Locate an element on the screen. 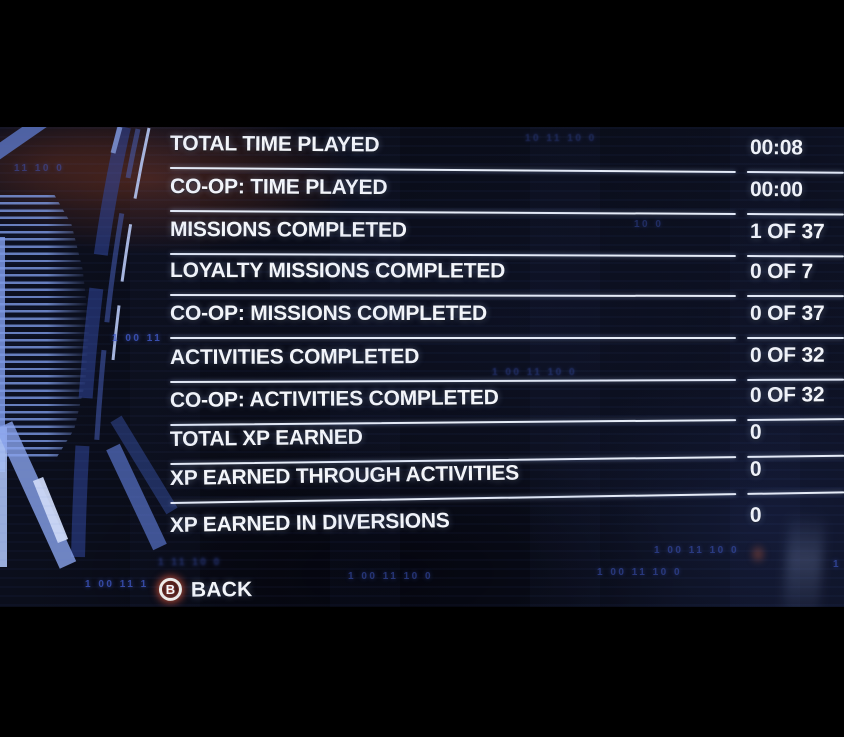 This screenshot has height=737, width=844. stat-row: LOYALTY MISSIONS COMPLETED 0 OF 7 is located at coordinates (422, 275).